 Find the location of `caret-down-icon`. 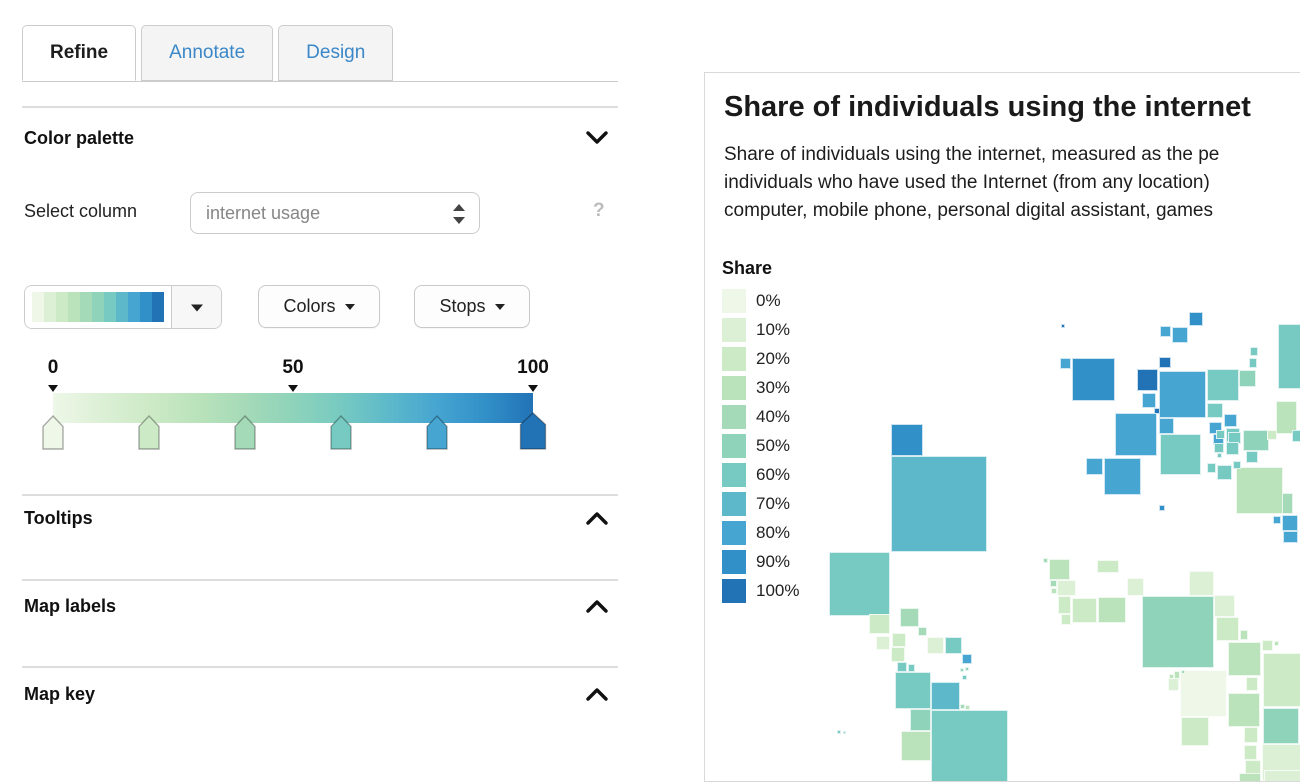

caret-down-icon is located at coordinates (196, 308).